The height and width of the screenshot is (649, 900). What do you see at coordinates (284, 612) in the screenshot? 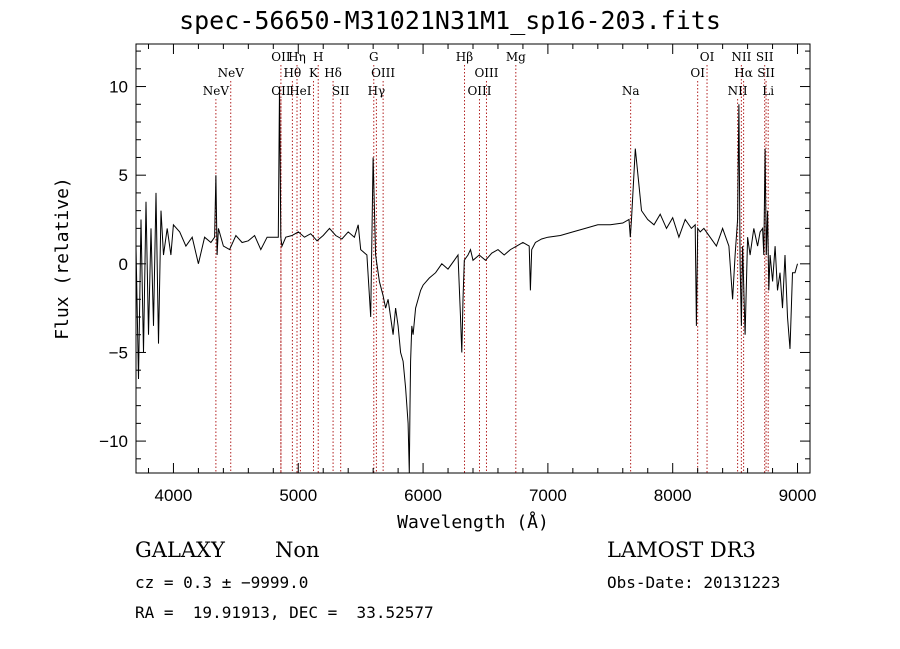
I see `ra-dec: RA = 19.91913, DEC = 33.52577` at bounding box center [284, 612].